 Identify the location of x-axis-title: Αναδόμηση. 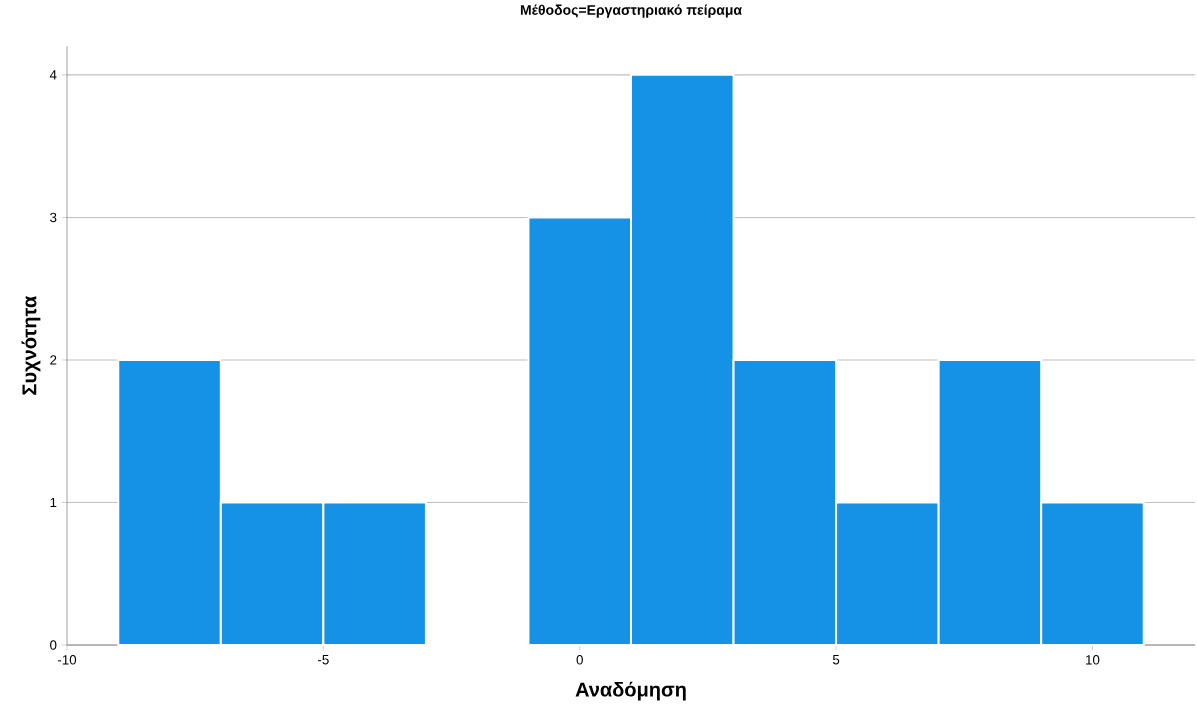
(630, 691).